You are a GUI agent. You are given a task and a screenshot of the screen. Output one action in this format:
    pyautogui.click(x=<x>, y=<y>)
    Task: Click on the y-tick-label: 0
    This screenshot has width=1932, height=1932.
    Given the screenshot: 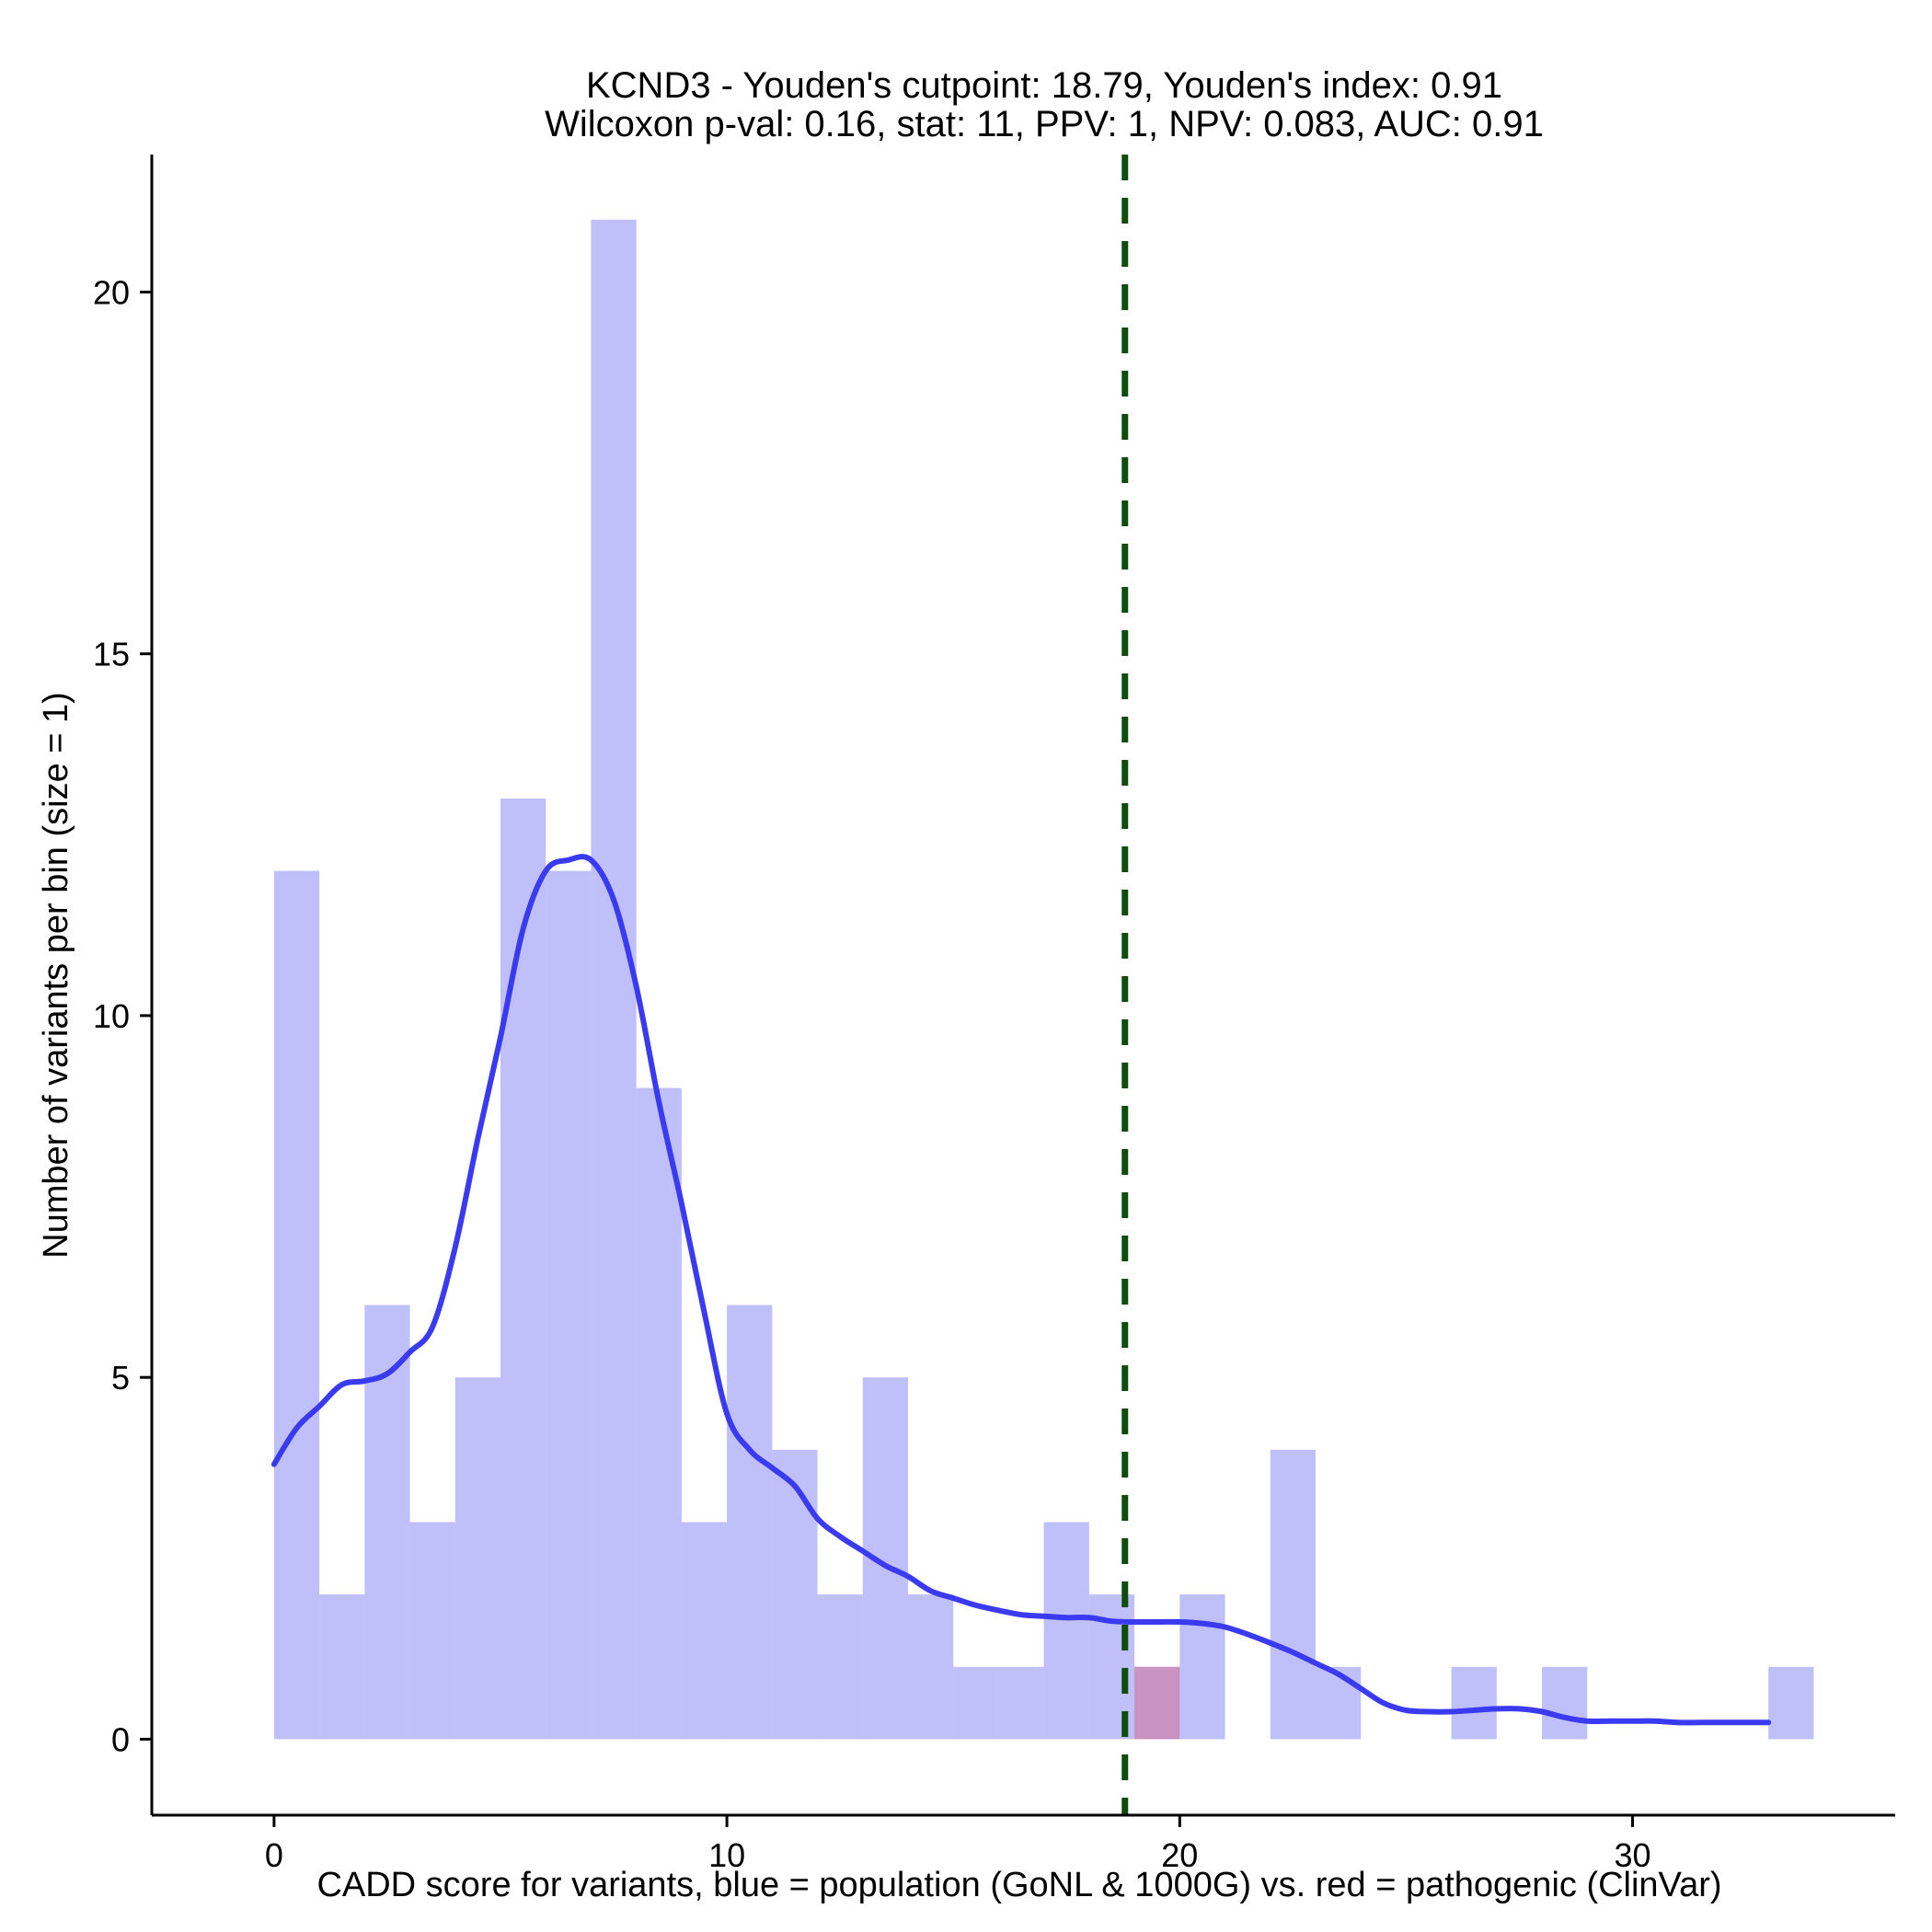 What is the action you would take?
    pyautogui.click(x=120, y=1739)
    